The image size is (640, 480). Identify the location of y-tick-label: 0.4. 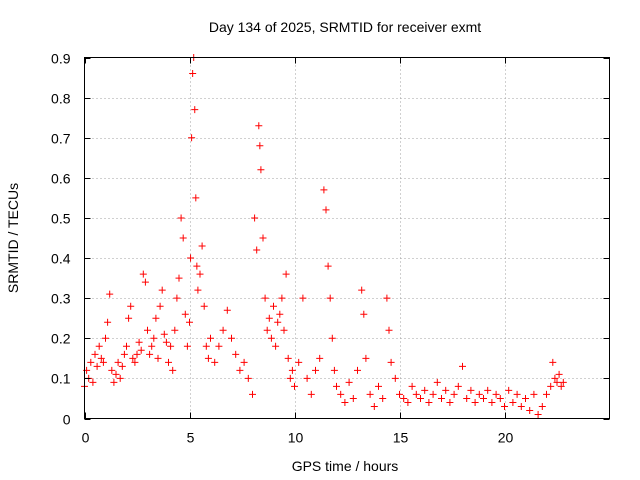
(61, 259).